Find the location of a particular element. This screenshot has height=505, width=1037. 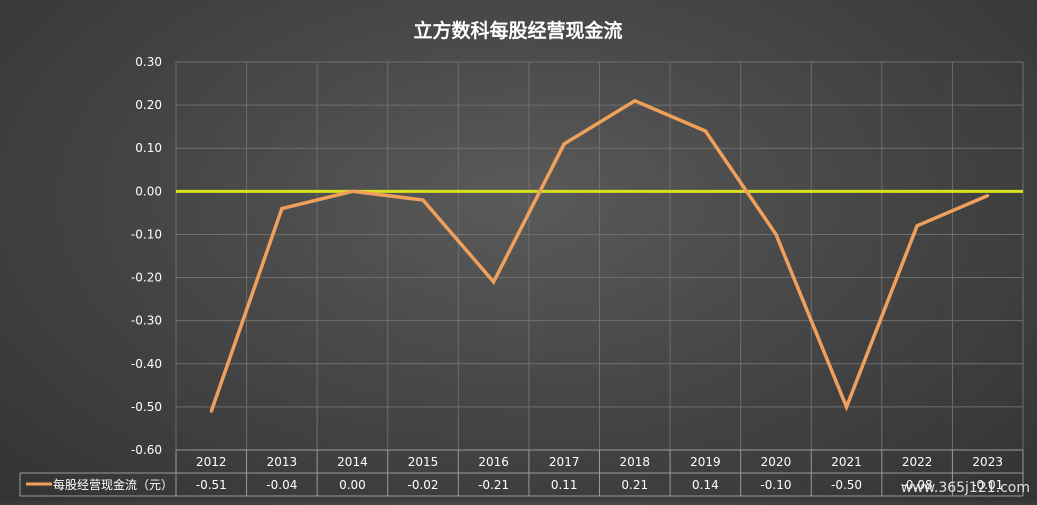

x-tick-label: 2015 is located at coordinates (423, 462).